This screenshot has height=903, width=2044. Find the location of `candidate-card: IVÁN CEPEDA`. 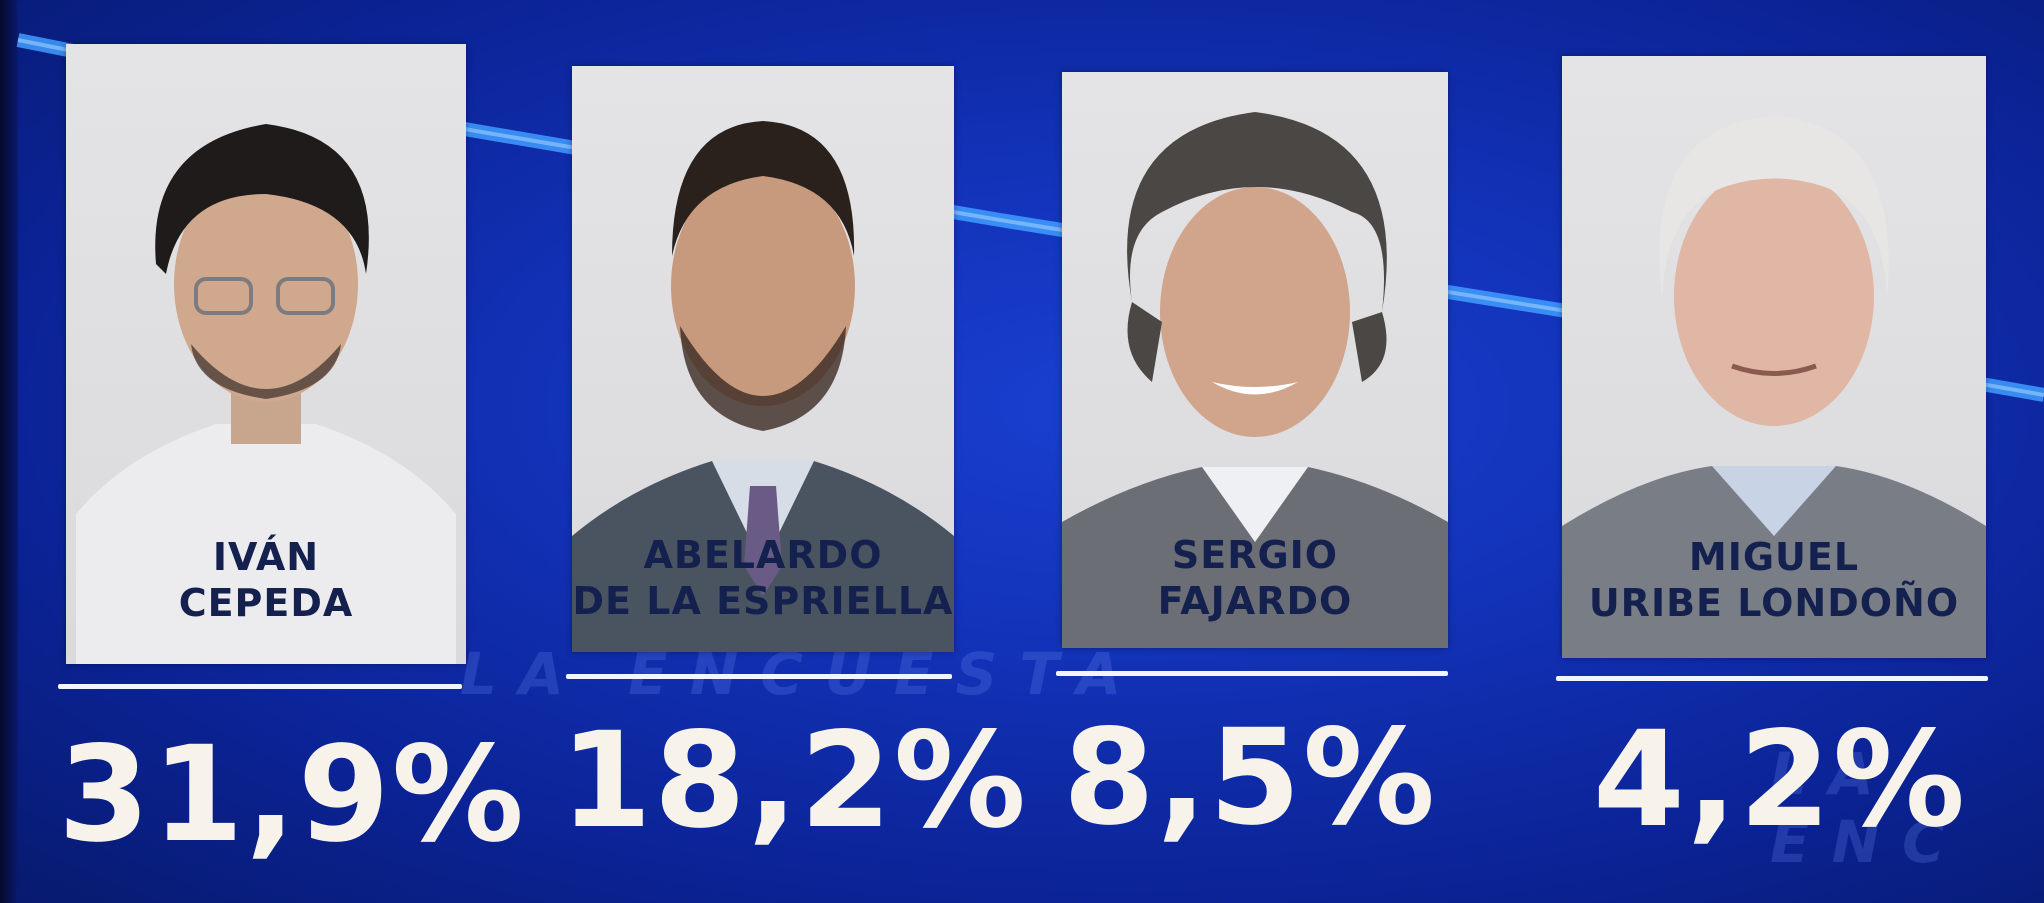

candidate-card: IVÁN CEPEDA is located at coordinates (266, 354).